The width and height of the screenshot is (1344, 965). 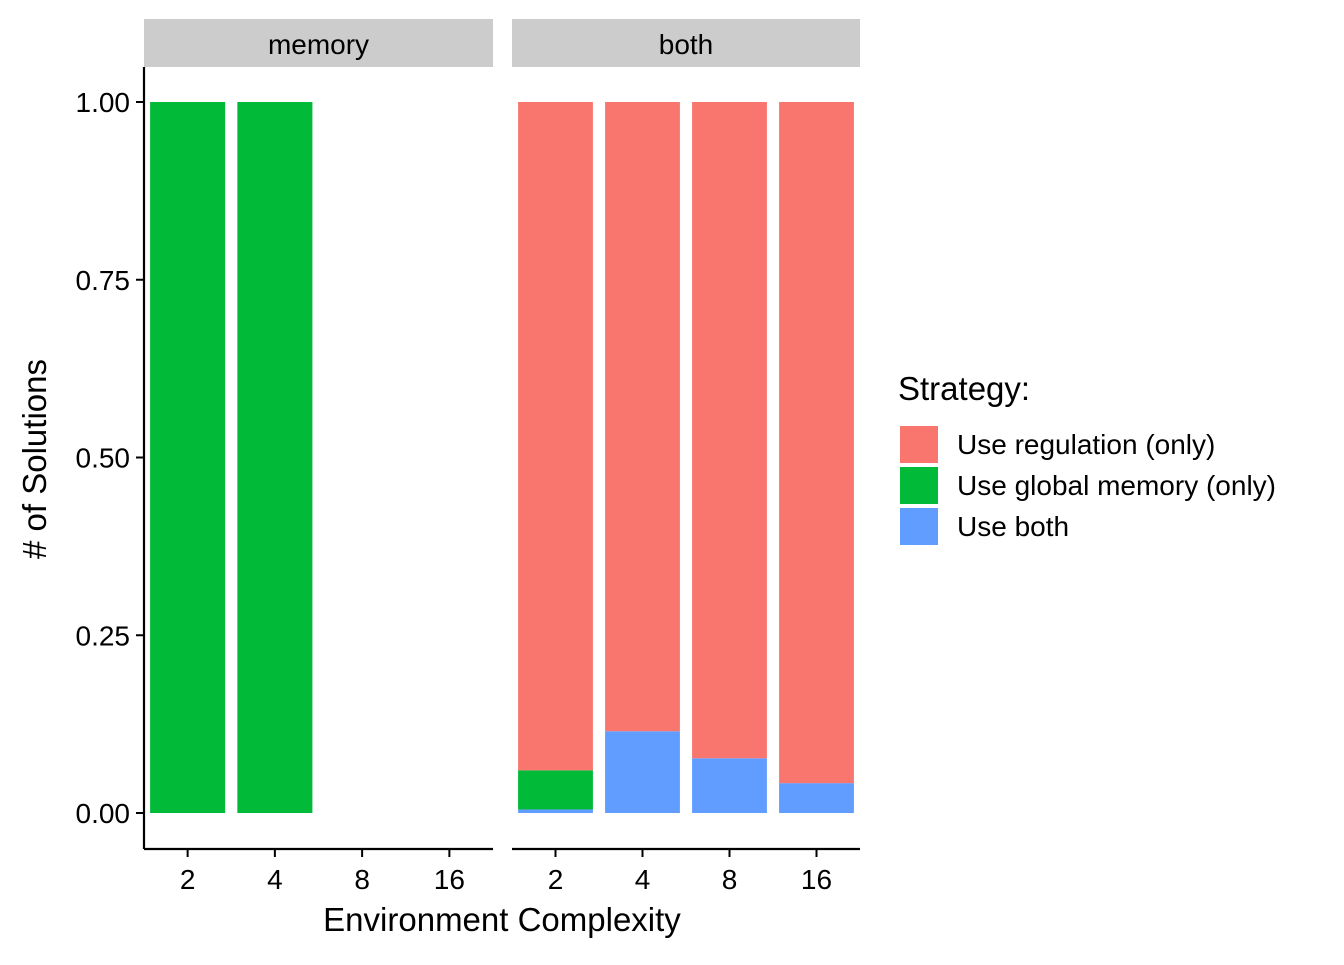 What do you see at coordinates (1116, 485) in the screenshot?
I see `legend-label-global: Use global memory (only)` at bounding box center [1116, 485].